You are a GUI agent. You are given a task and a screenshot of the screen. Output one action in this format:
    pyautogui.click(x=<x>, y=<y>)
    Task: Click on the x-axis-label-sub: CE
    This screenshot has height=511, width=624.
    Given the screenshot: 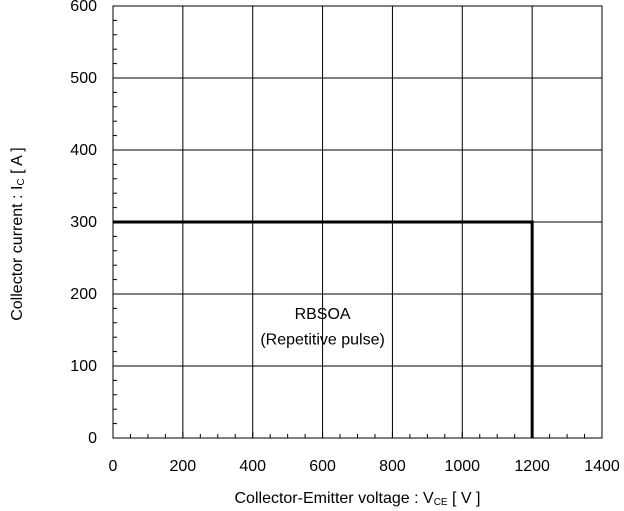 What is the action you would take?
    pyautogui.click(x=441, y=502)
    